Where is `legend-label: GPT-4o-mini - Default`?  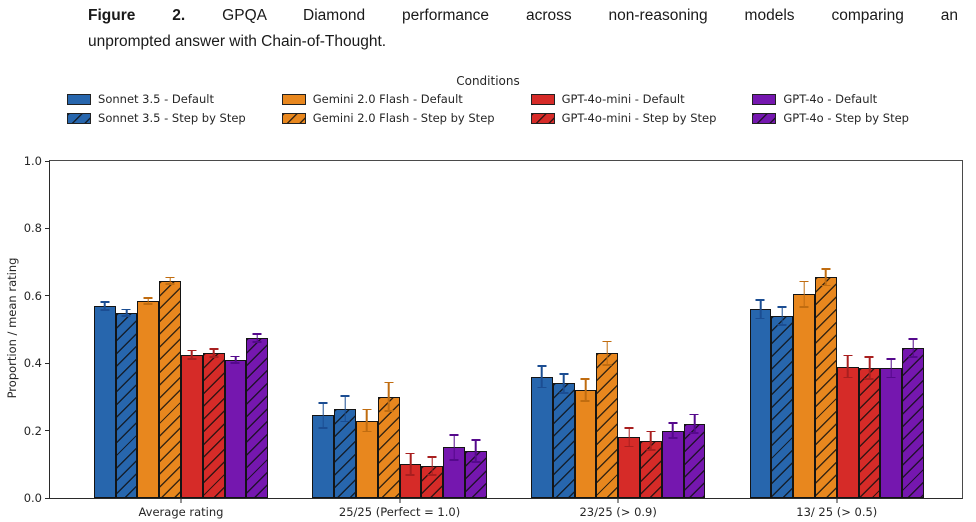 legend-label: GPT-4o-mini - Default is located at coordinates (623, 99).